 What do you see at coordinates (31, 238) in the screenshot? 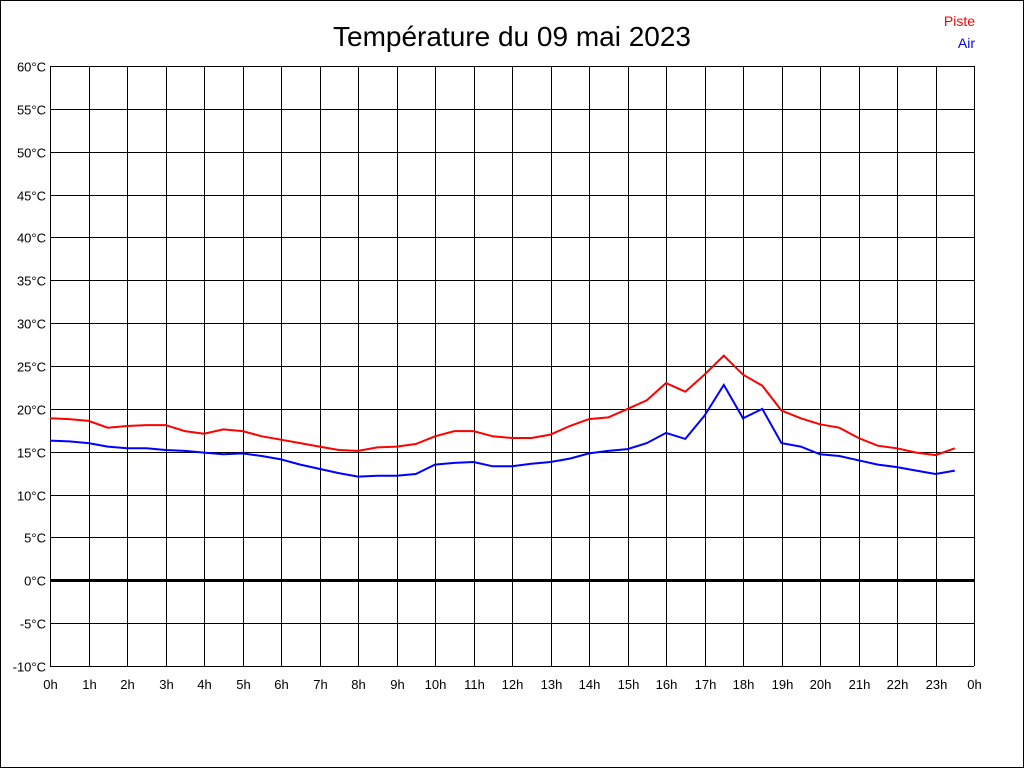
I see `y-tick-label: 40°C` at bounding box center [31, 238].